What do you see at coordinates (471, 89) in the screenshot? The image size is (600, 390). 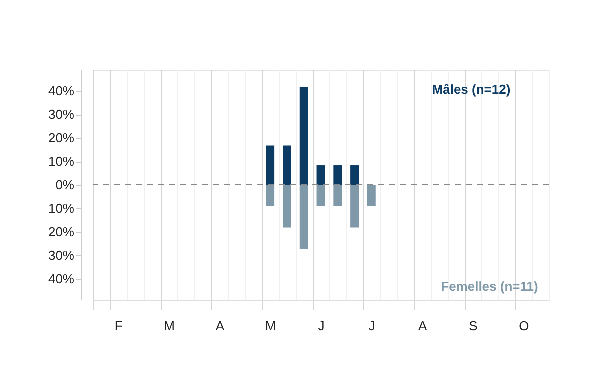 I see `text: Mâles (n=12)` at bounding box center [471, 89].